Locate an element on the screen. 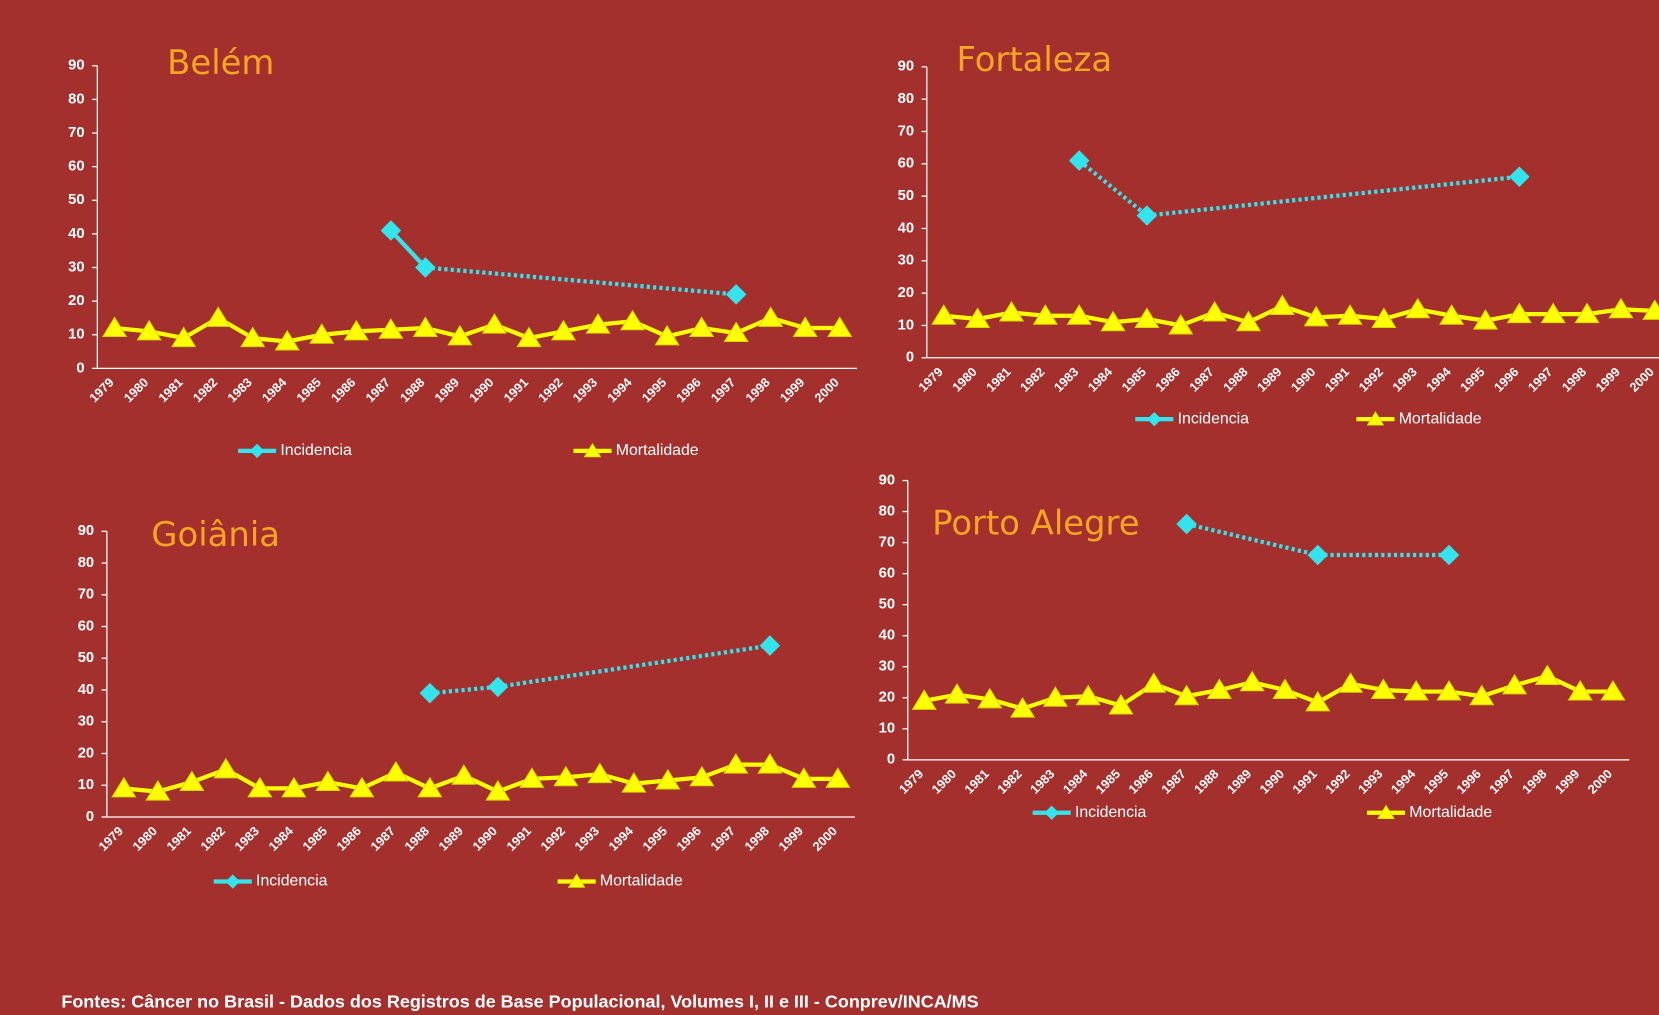 This screenshot has height=1015, width=1659. chart-title: Fortaleza is located at coordinates (1034, 59).